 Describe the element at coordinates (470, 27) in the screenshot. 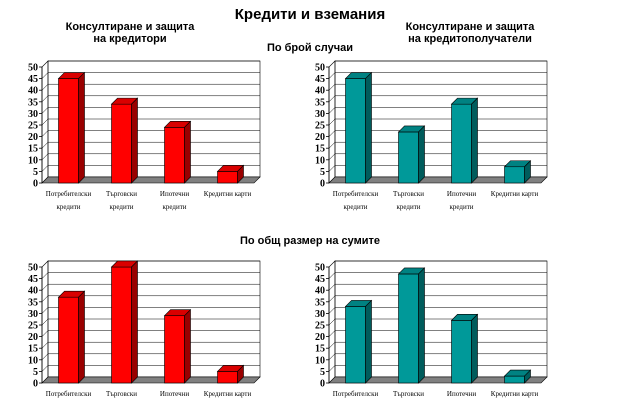

I see `right-heading-line-1: Консултиране и защита` at that location.